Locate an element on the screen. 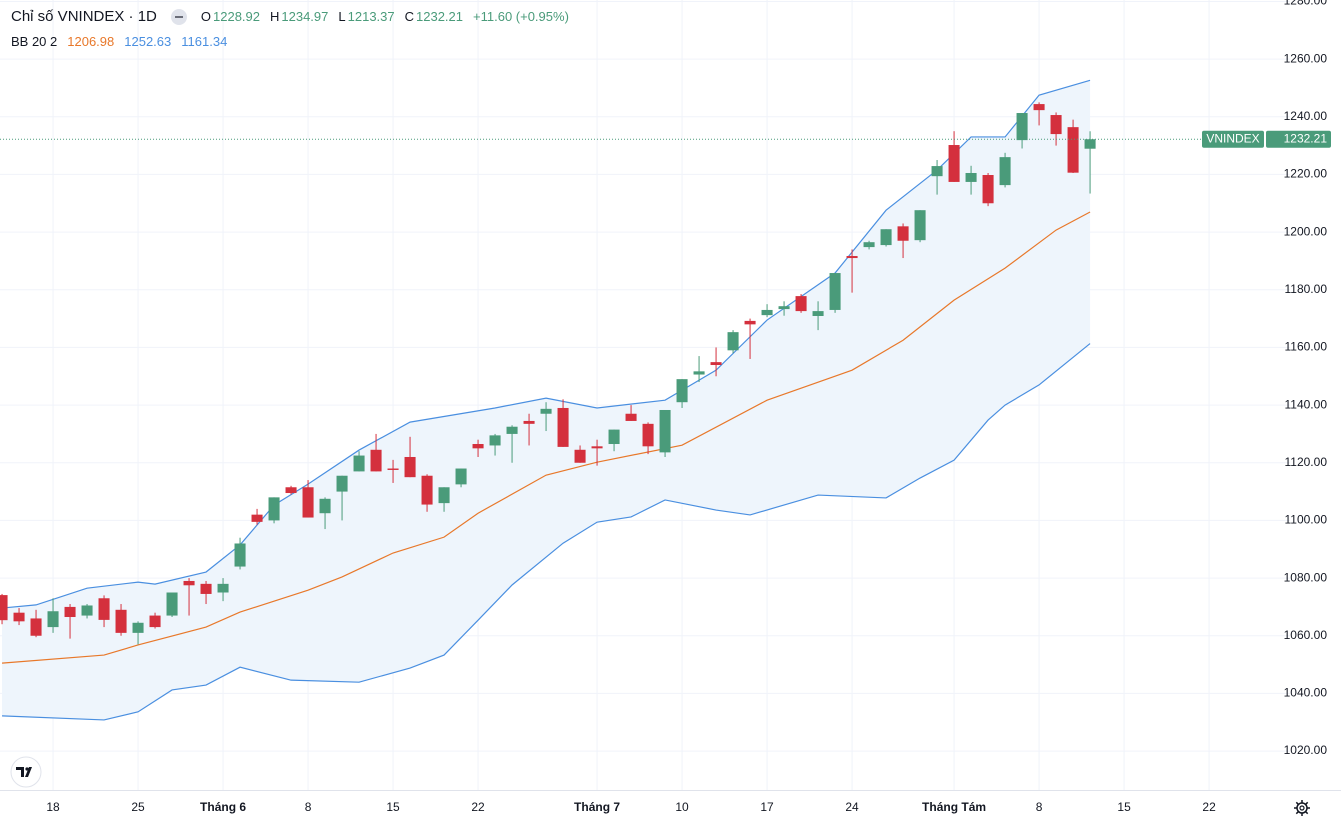  x-tick-label: 25 is located at coordinates (138, 807).